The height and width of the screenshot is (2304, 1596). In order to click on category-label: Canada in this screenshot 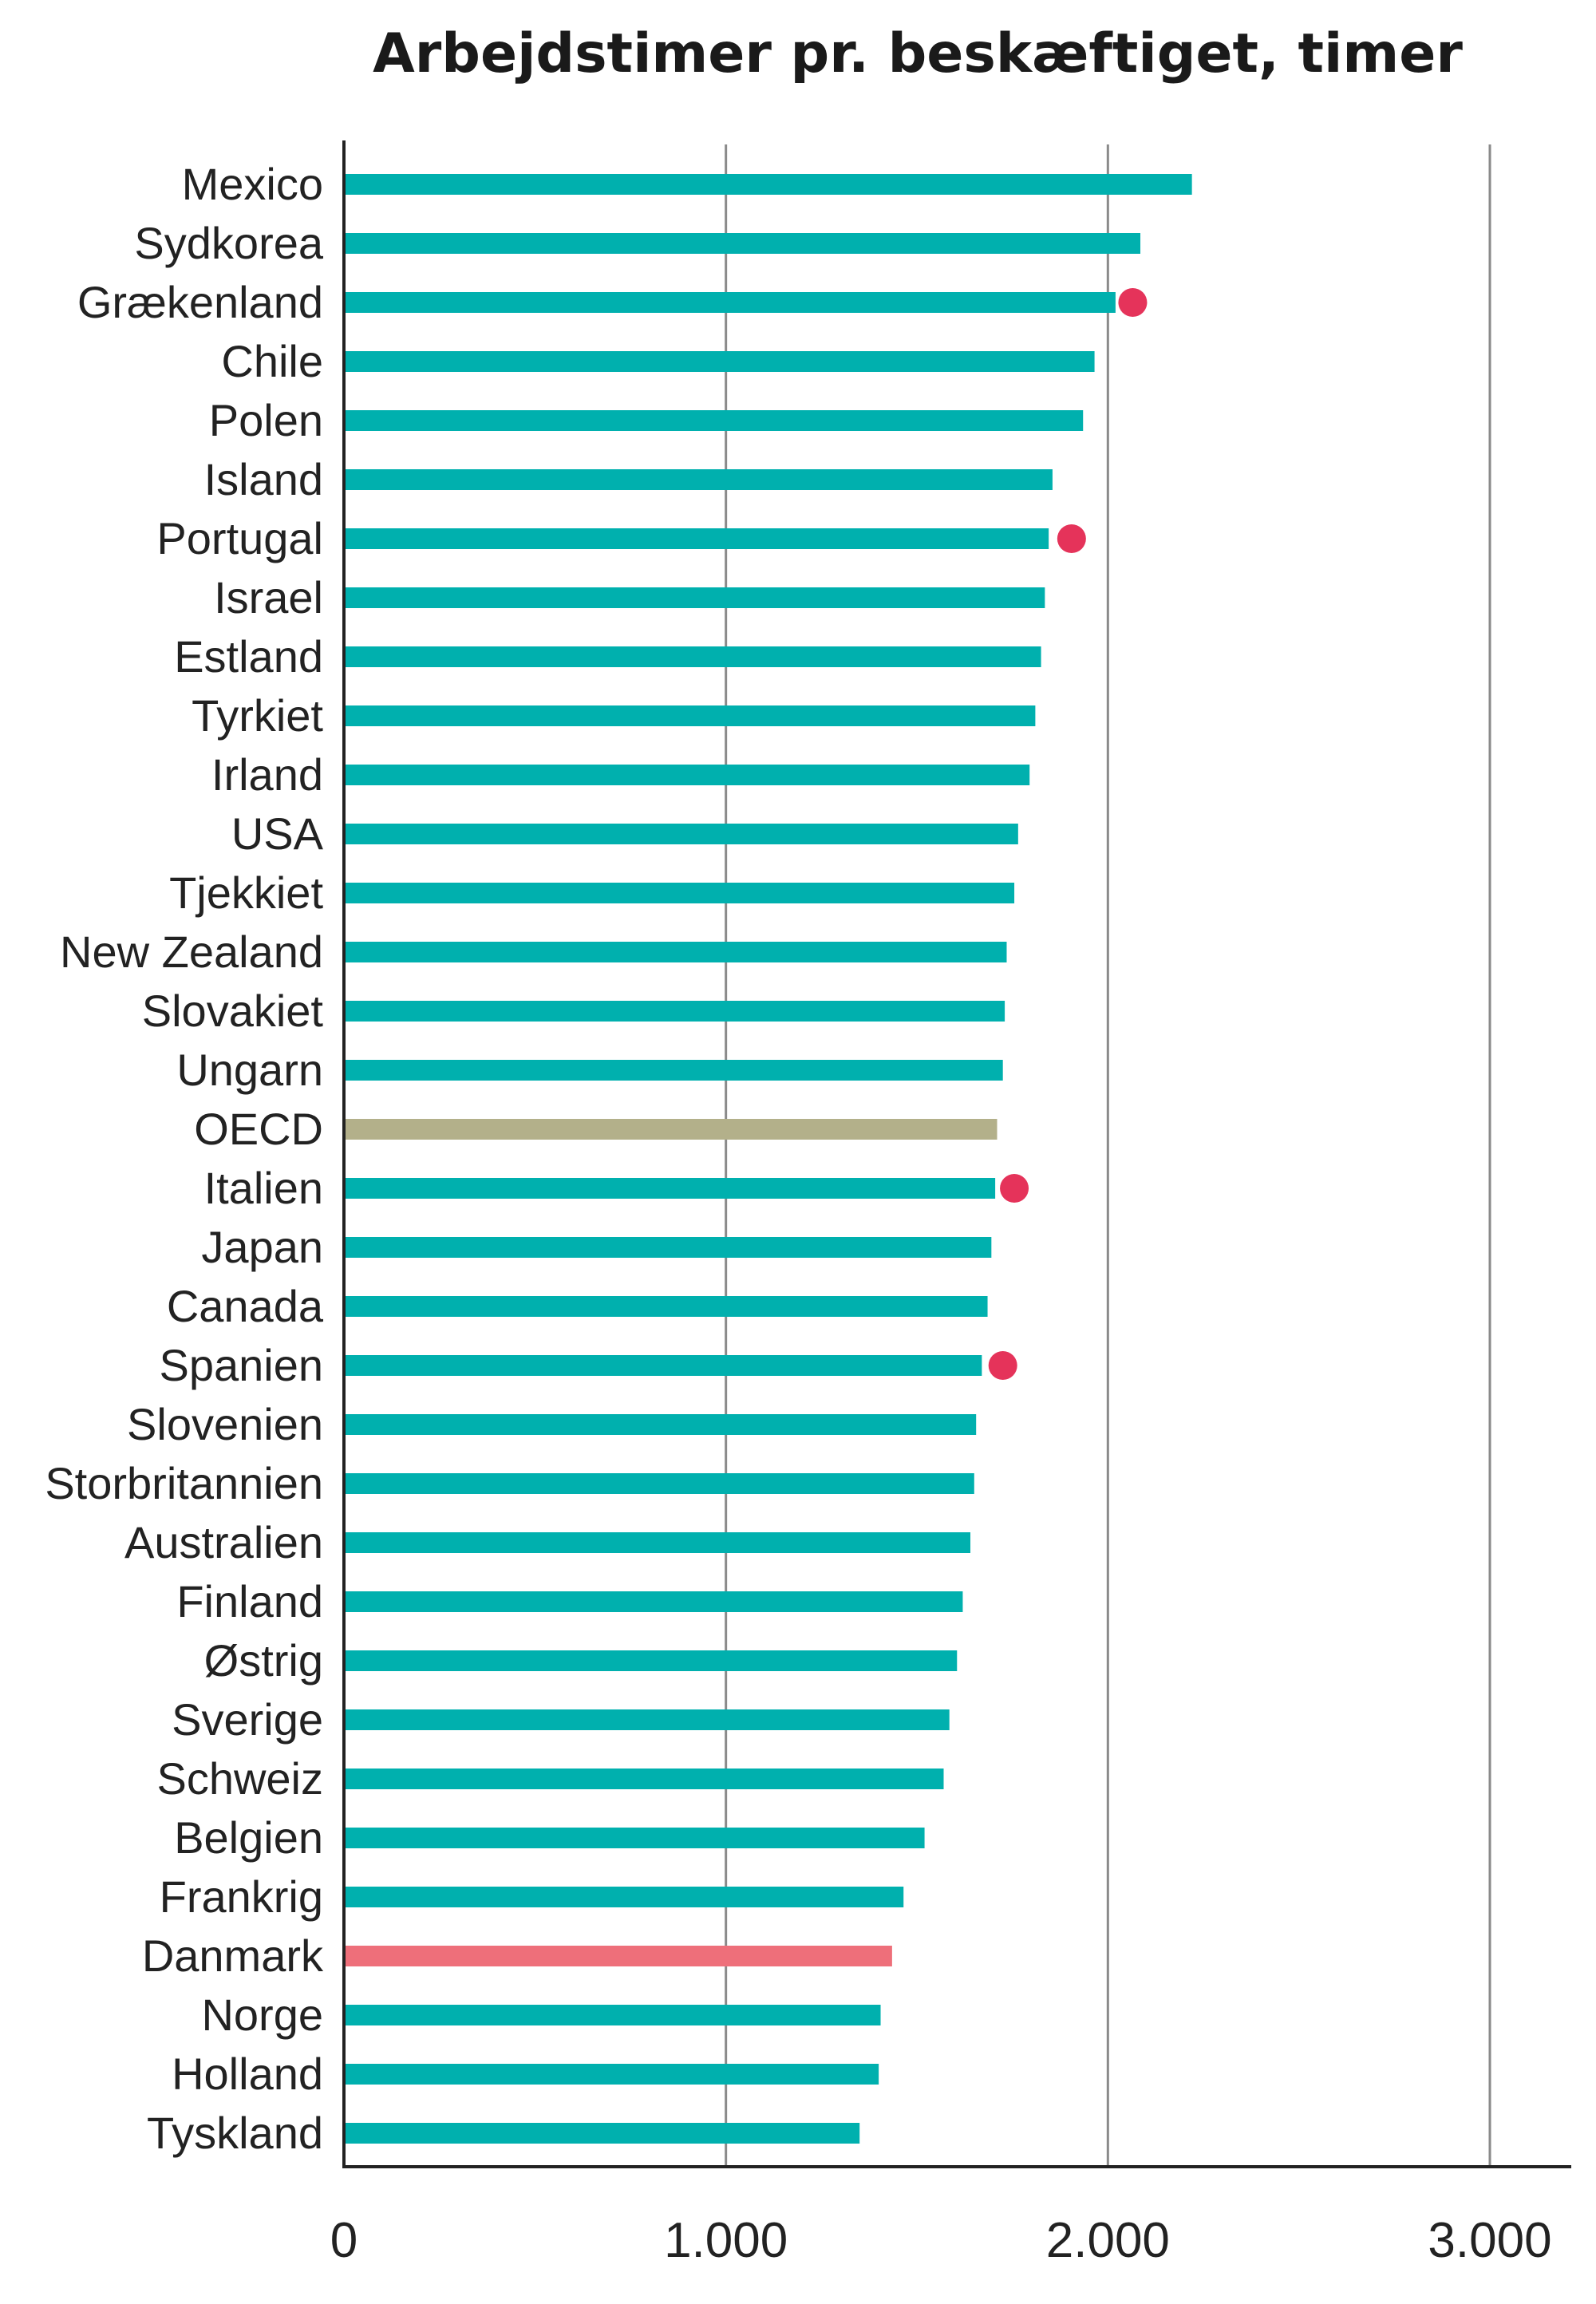, I will do `click(246, 1306)`.